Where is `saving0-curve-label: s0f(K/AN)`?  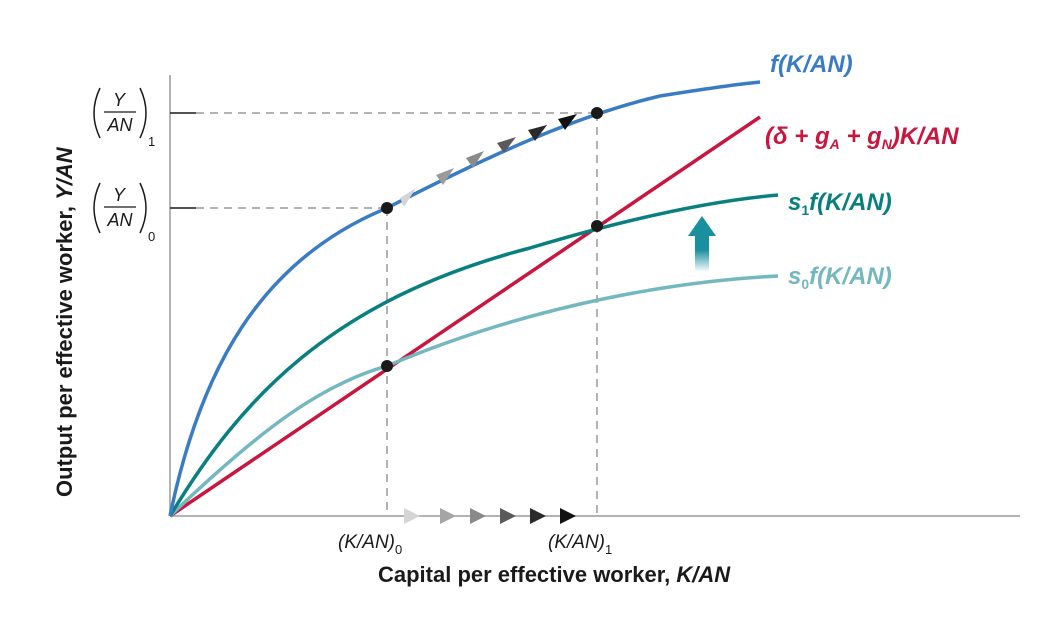 saving0-curve-label: s0f(K/AN) is located at coordinates (840, 277).